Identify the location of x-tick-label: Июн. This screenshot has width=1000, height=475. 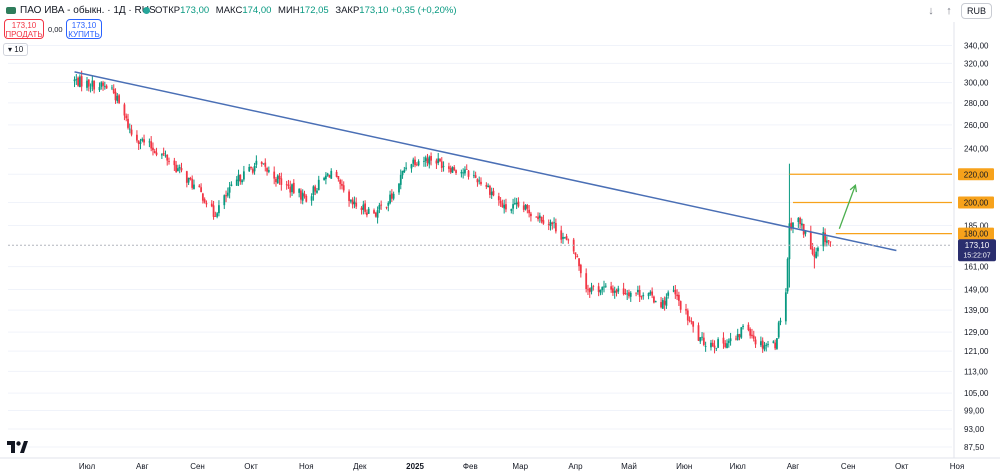
(684, 466).